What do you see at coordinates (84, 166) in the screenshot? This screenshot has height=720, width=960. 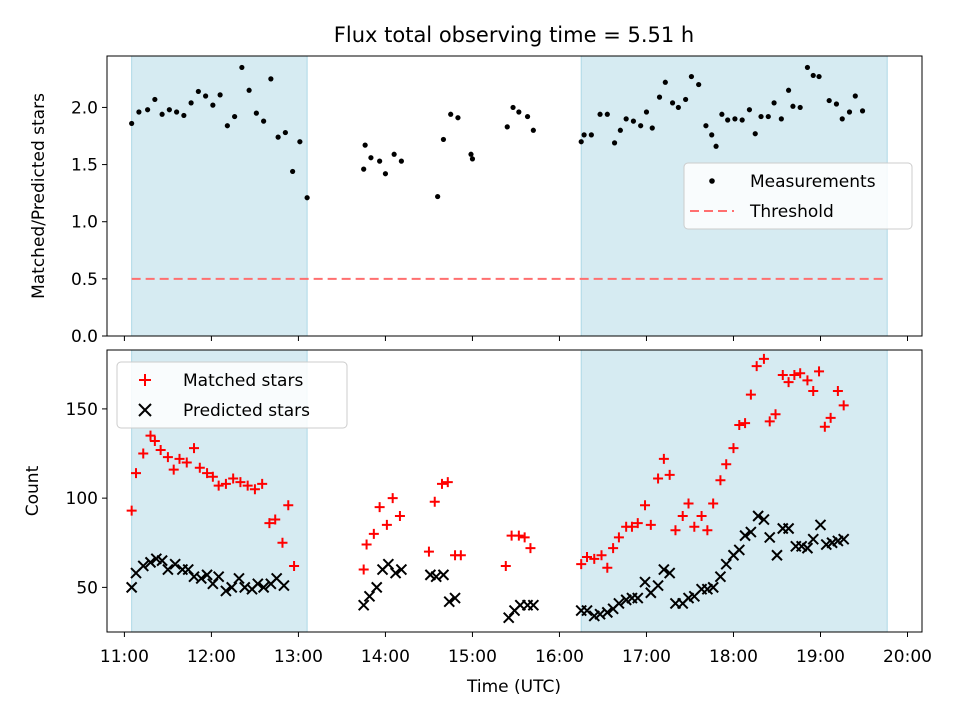 I see `y-tick-label: 1.5` at bounding box center [84, 166].